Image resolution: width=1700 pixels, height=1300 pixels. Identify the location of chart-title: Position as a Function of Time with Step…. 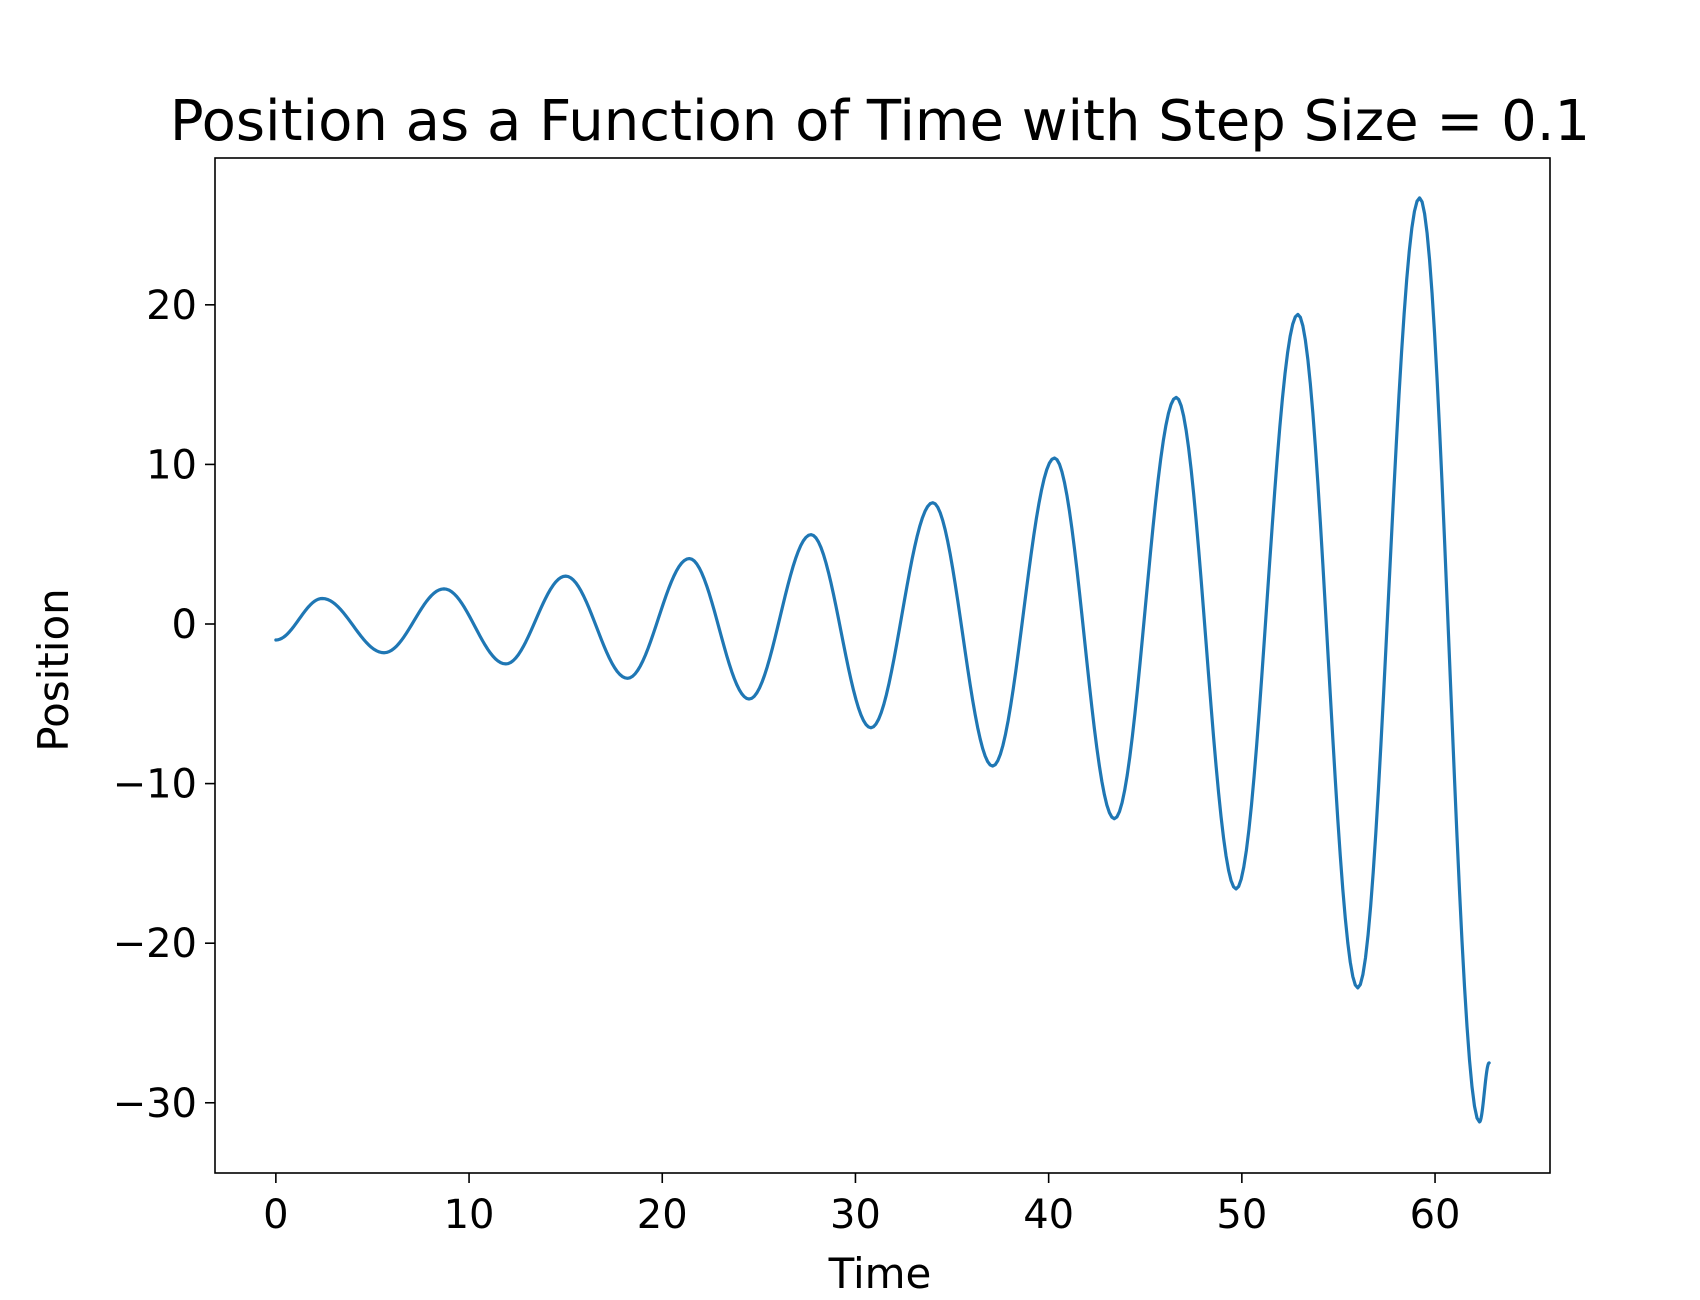
(880, 121).